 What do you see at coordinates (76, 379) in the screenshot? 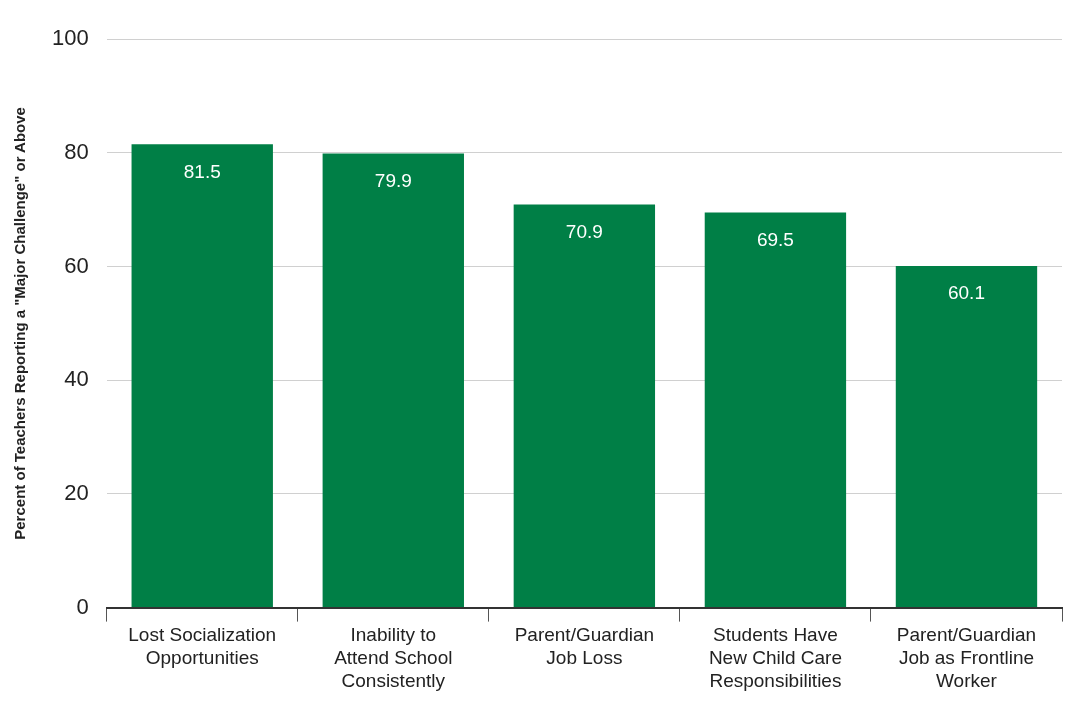
I see `y-tick-label: 40` at bounding box center [76, 379].